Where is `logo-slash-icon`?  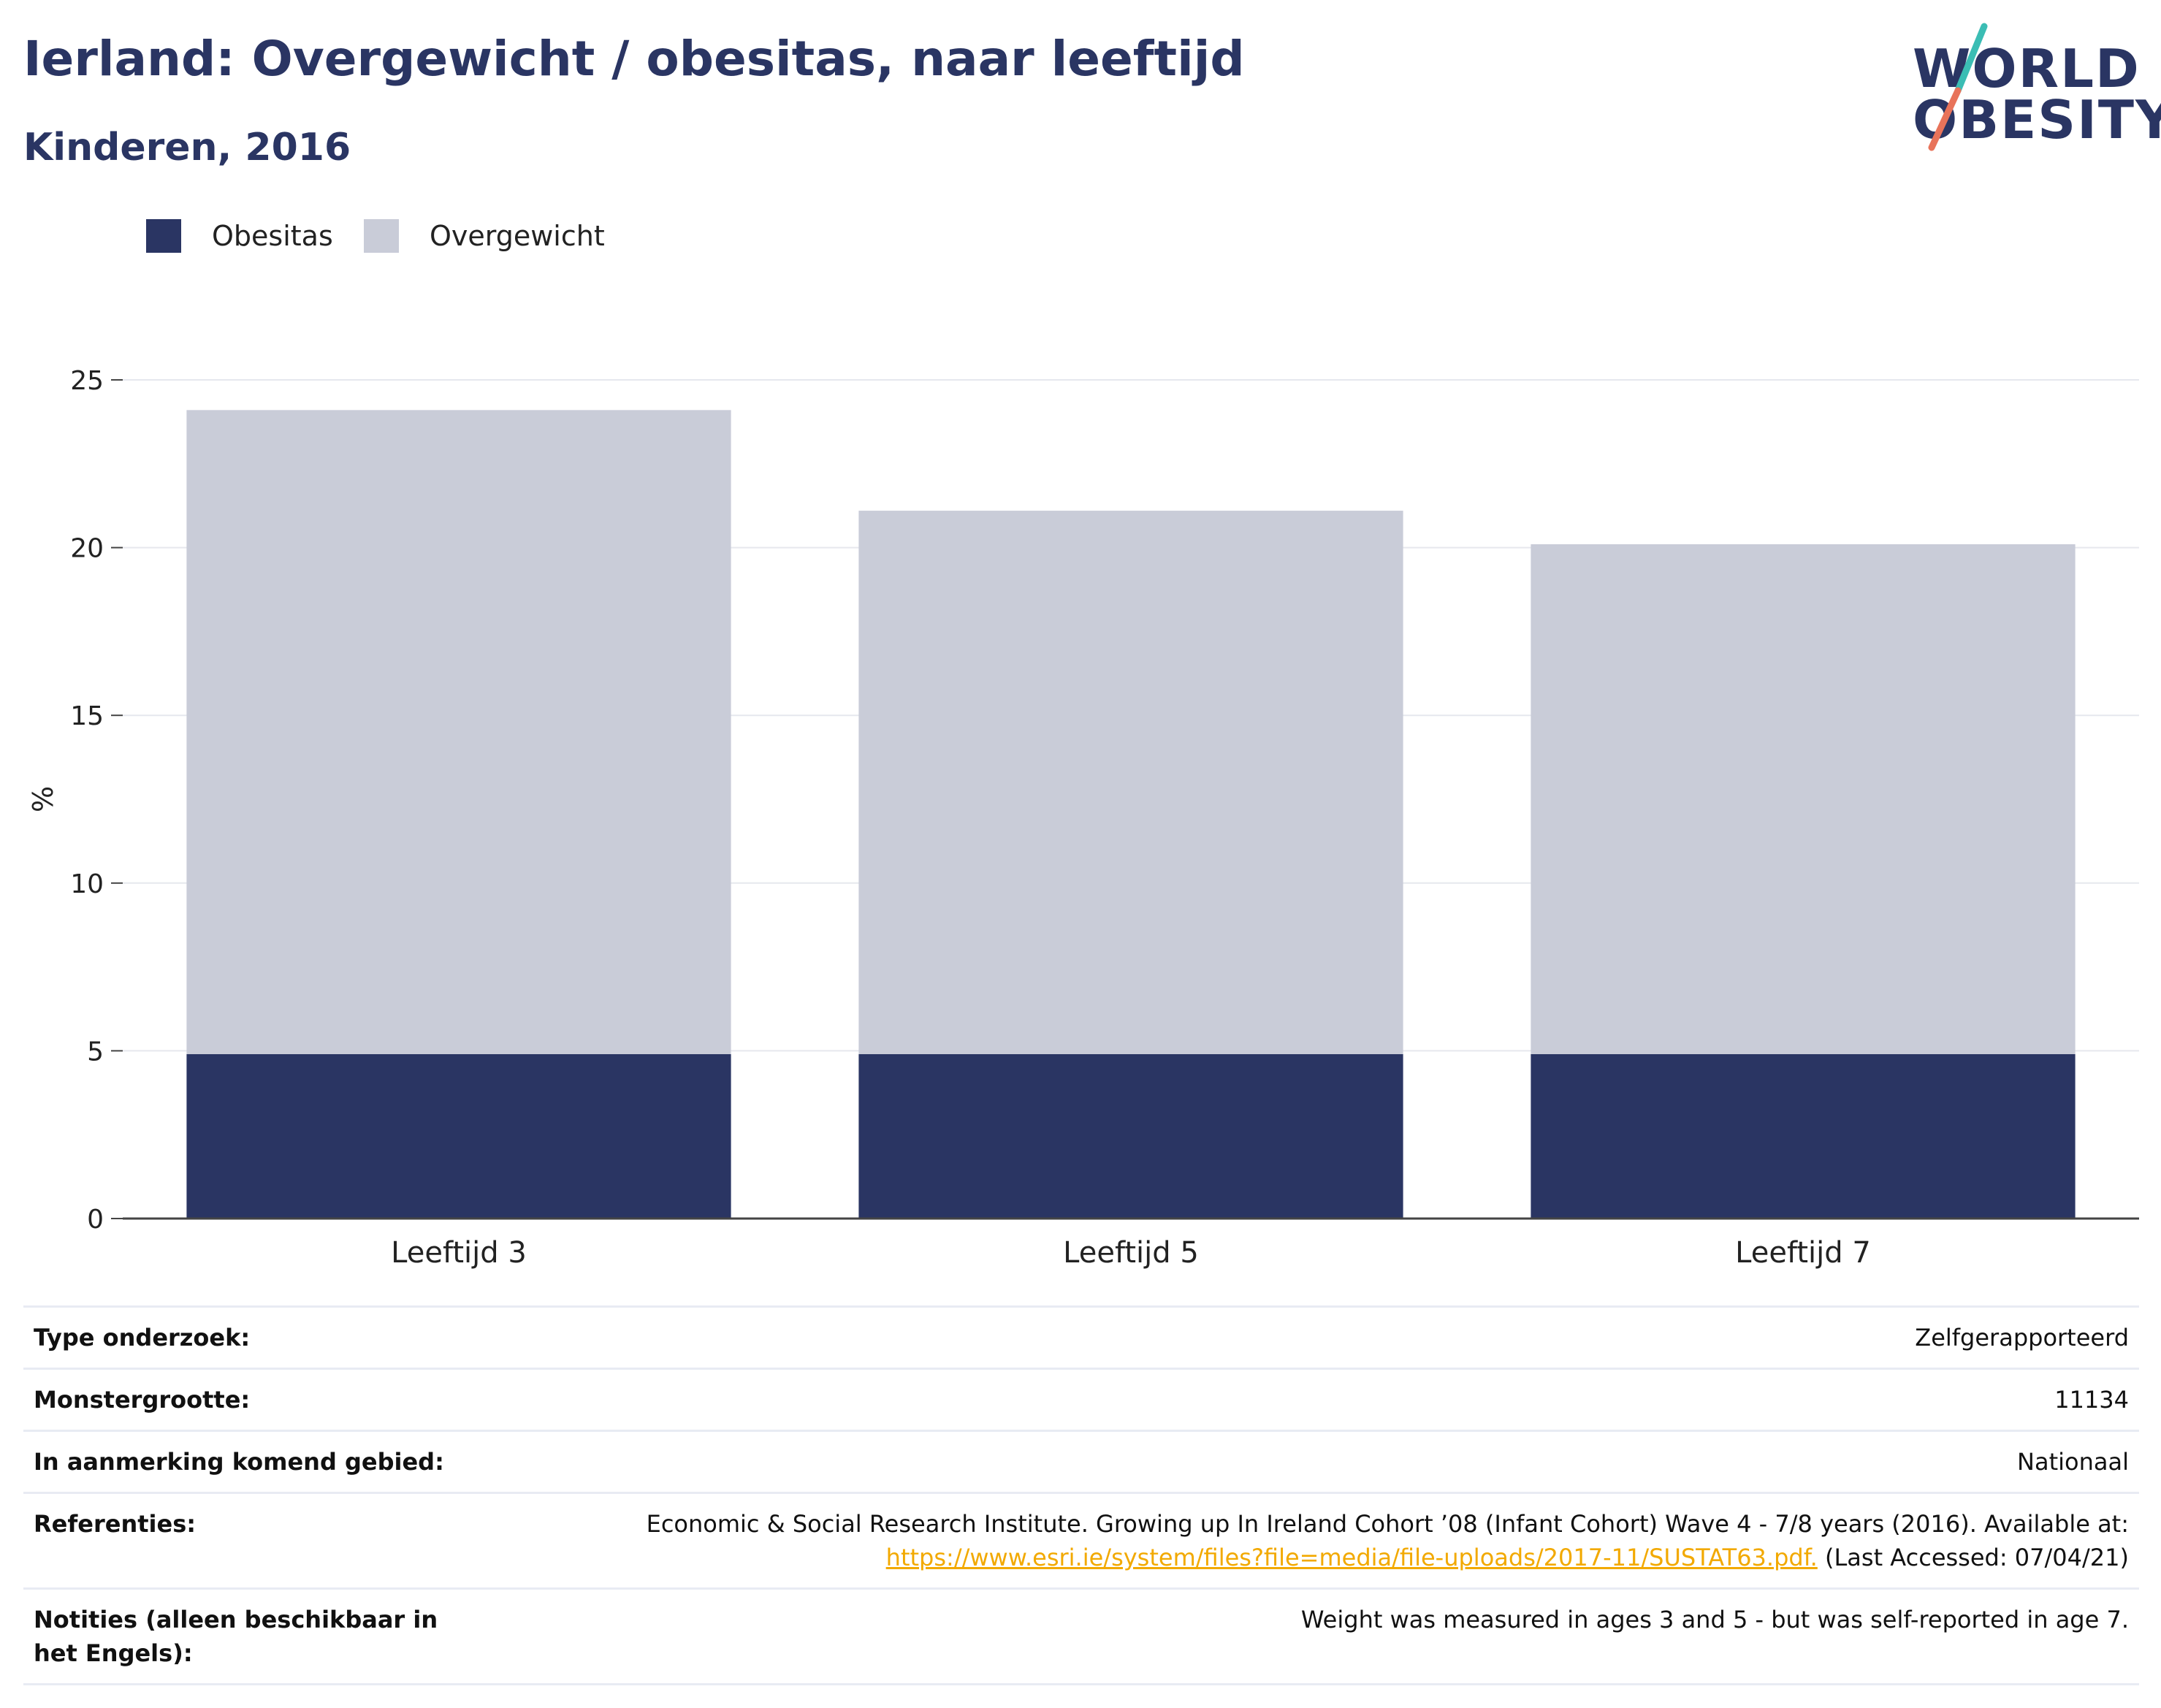 logo-slash-icon is located at coordinates (1958, 87).